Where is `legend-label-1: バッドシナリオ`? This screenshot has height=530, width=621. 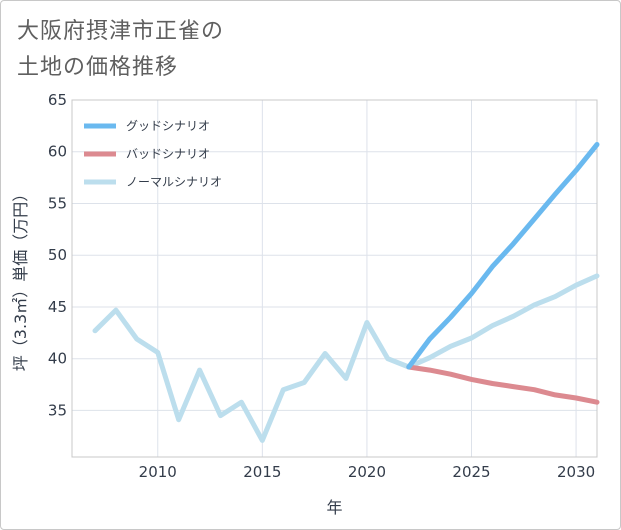 legend-label-1: バッドシナリオ is located at coordinates (168, 154).